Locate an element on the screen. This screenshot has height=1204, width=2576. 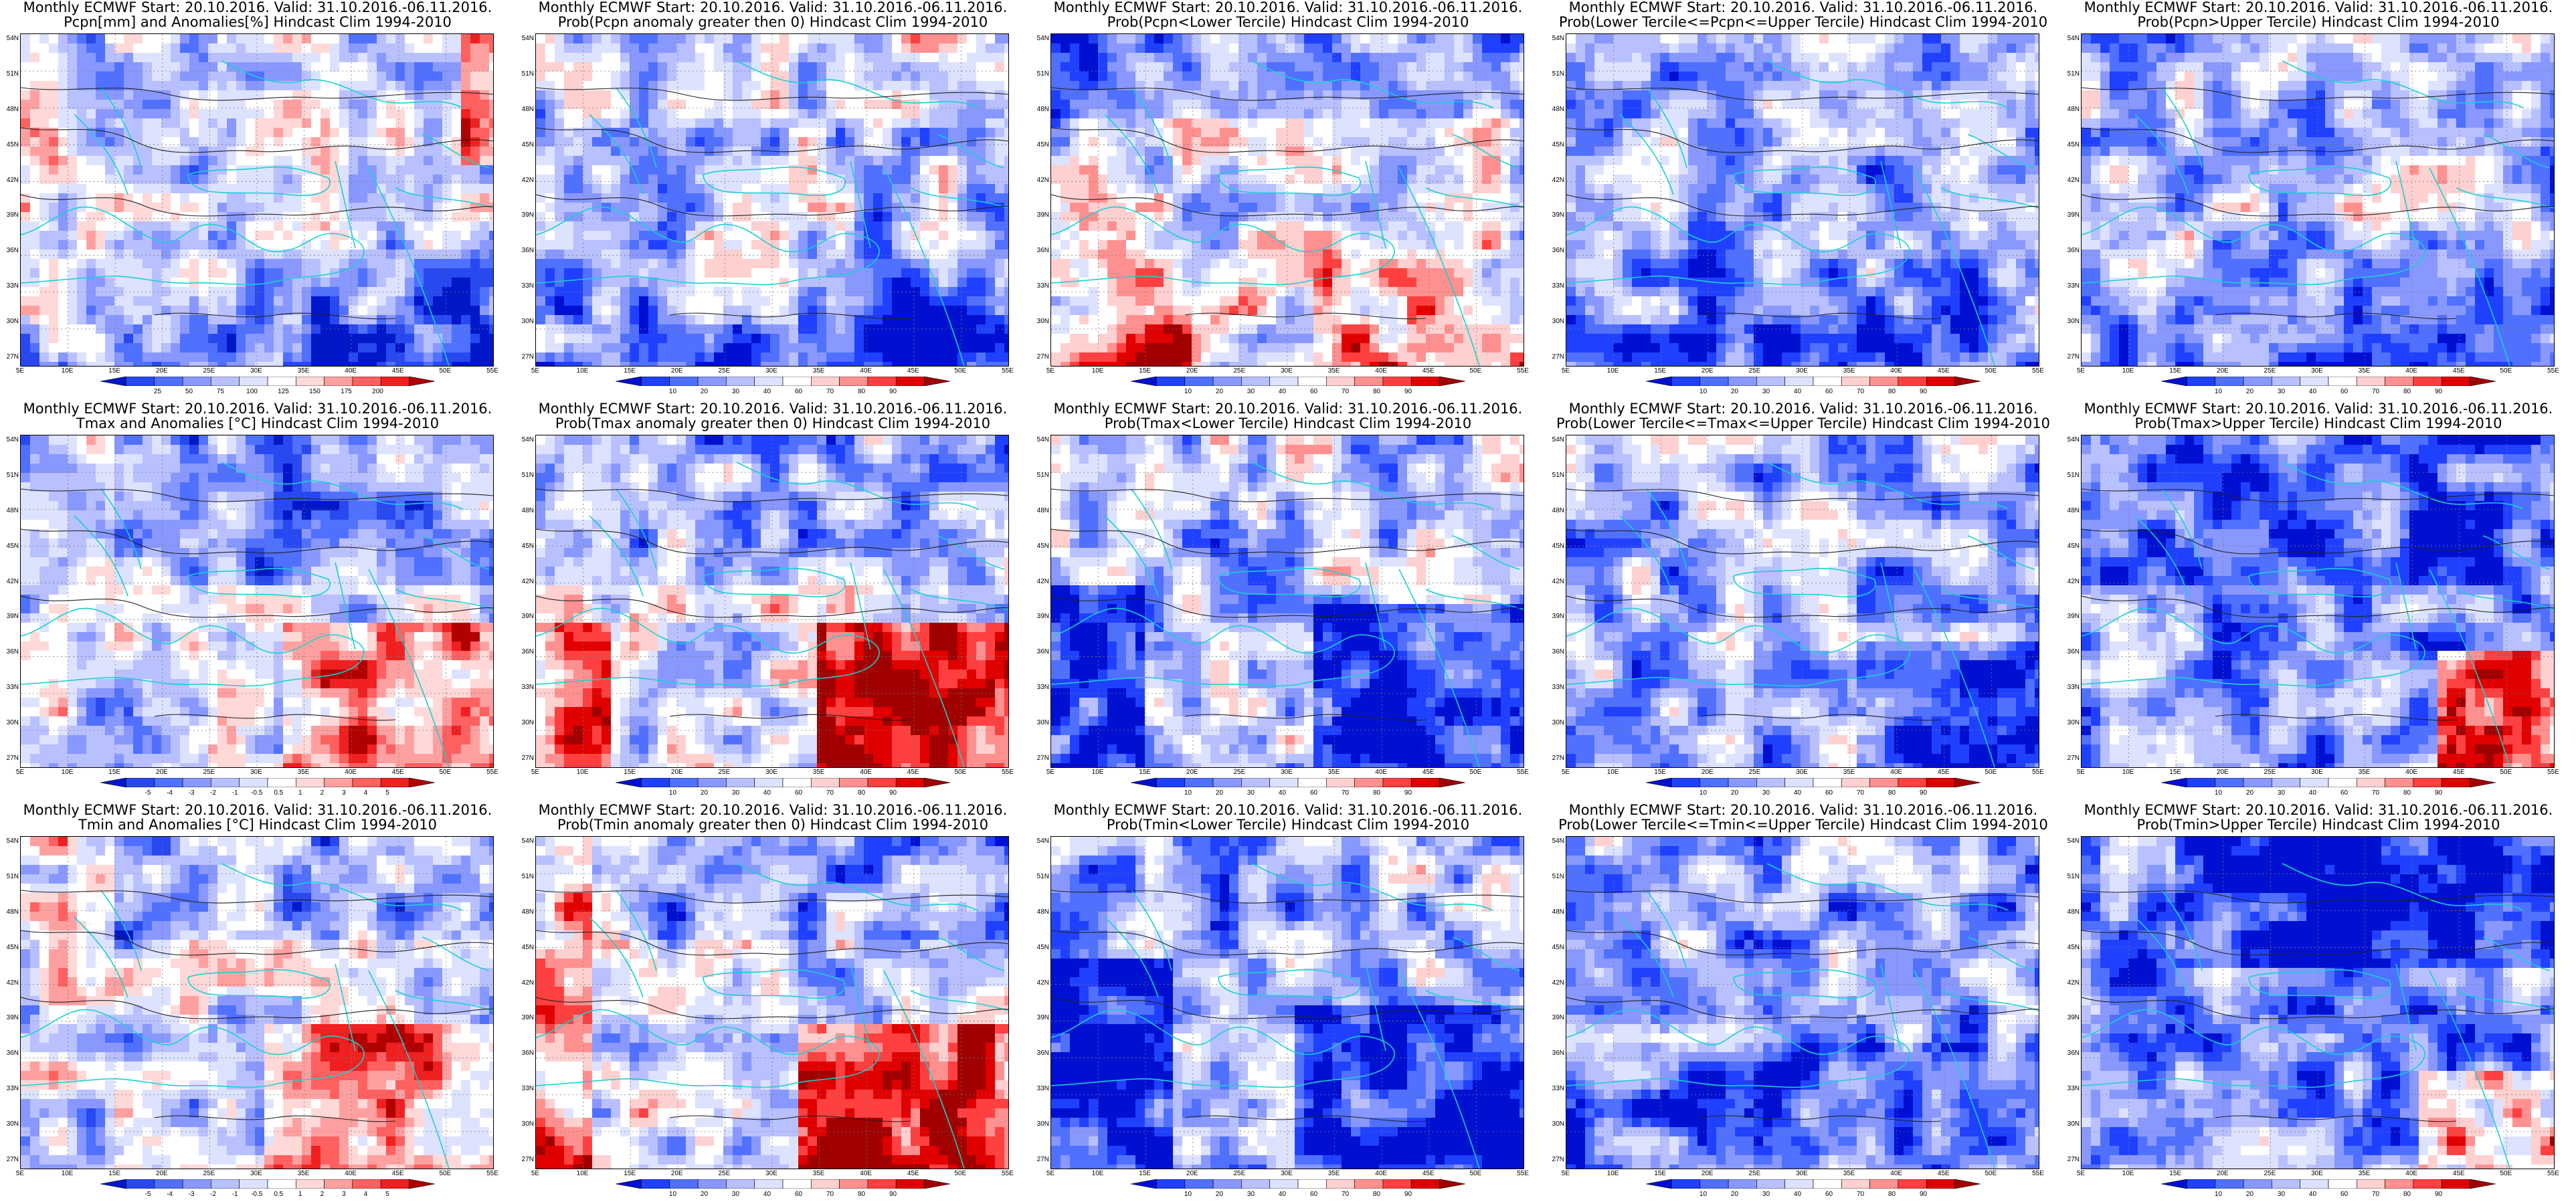
shaded-field-cells is located at coordinates (1287, 200).